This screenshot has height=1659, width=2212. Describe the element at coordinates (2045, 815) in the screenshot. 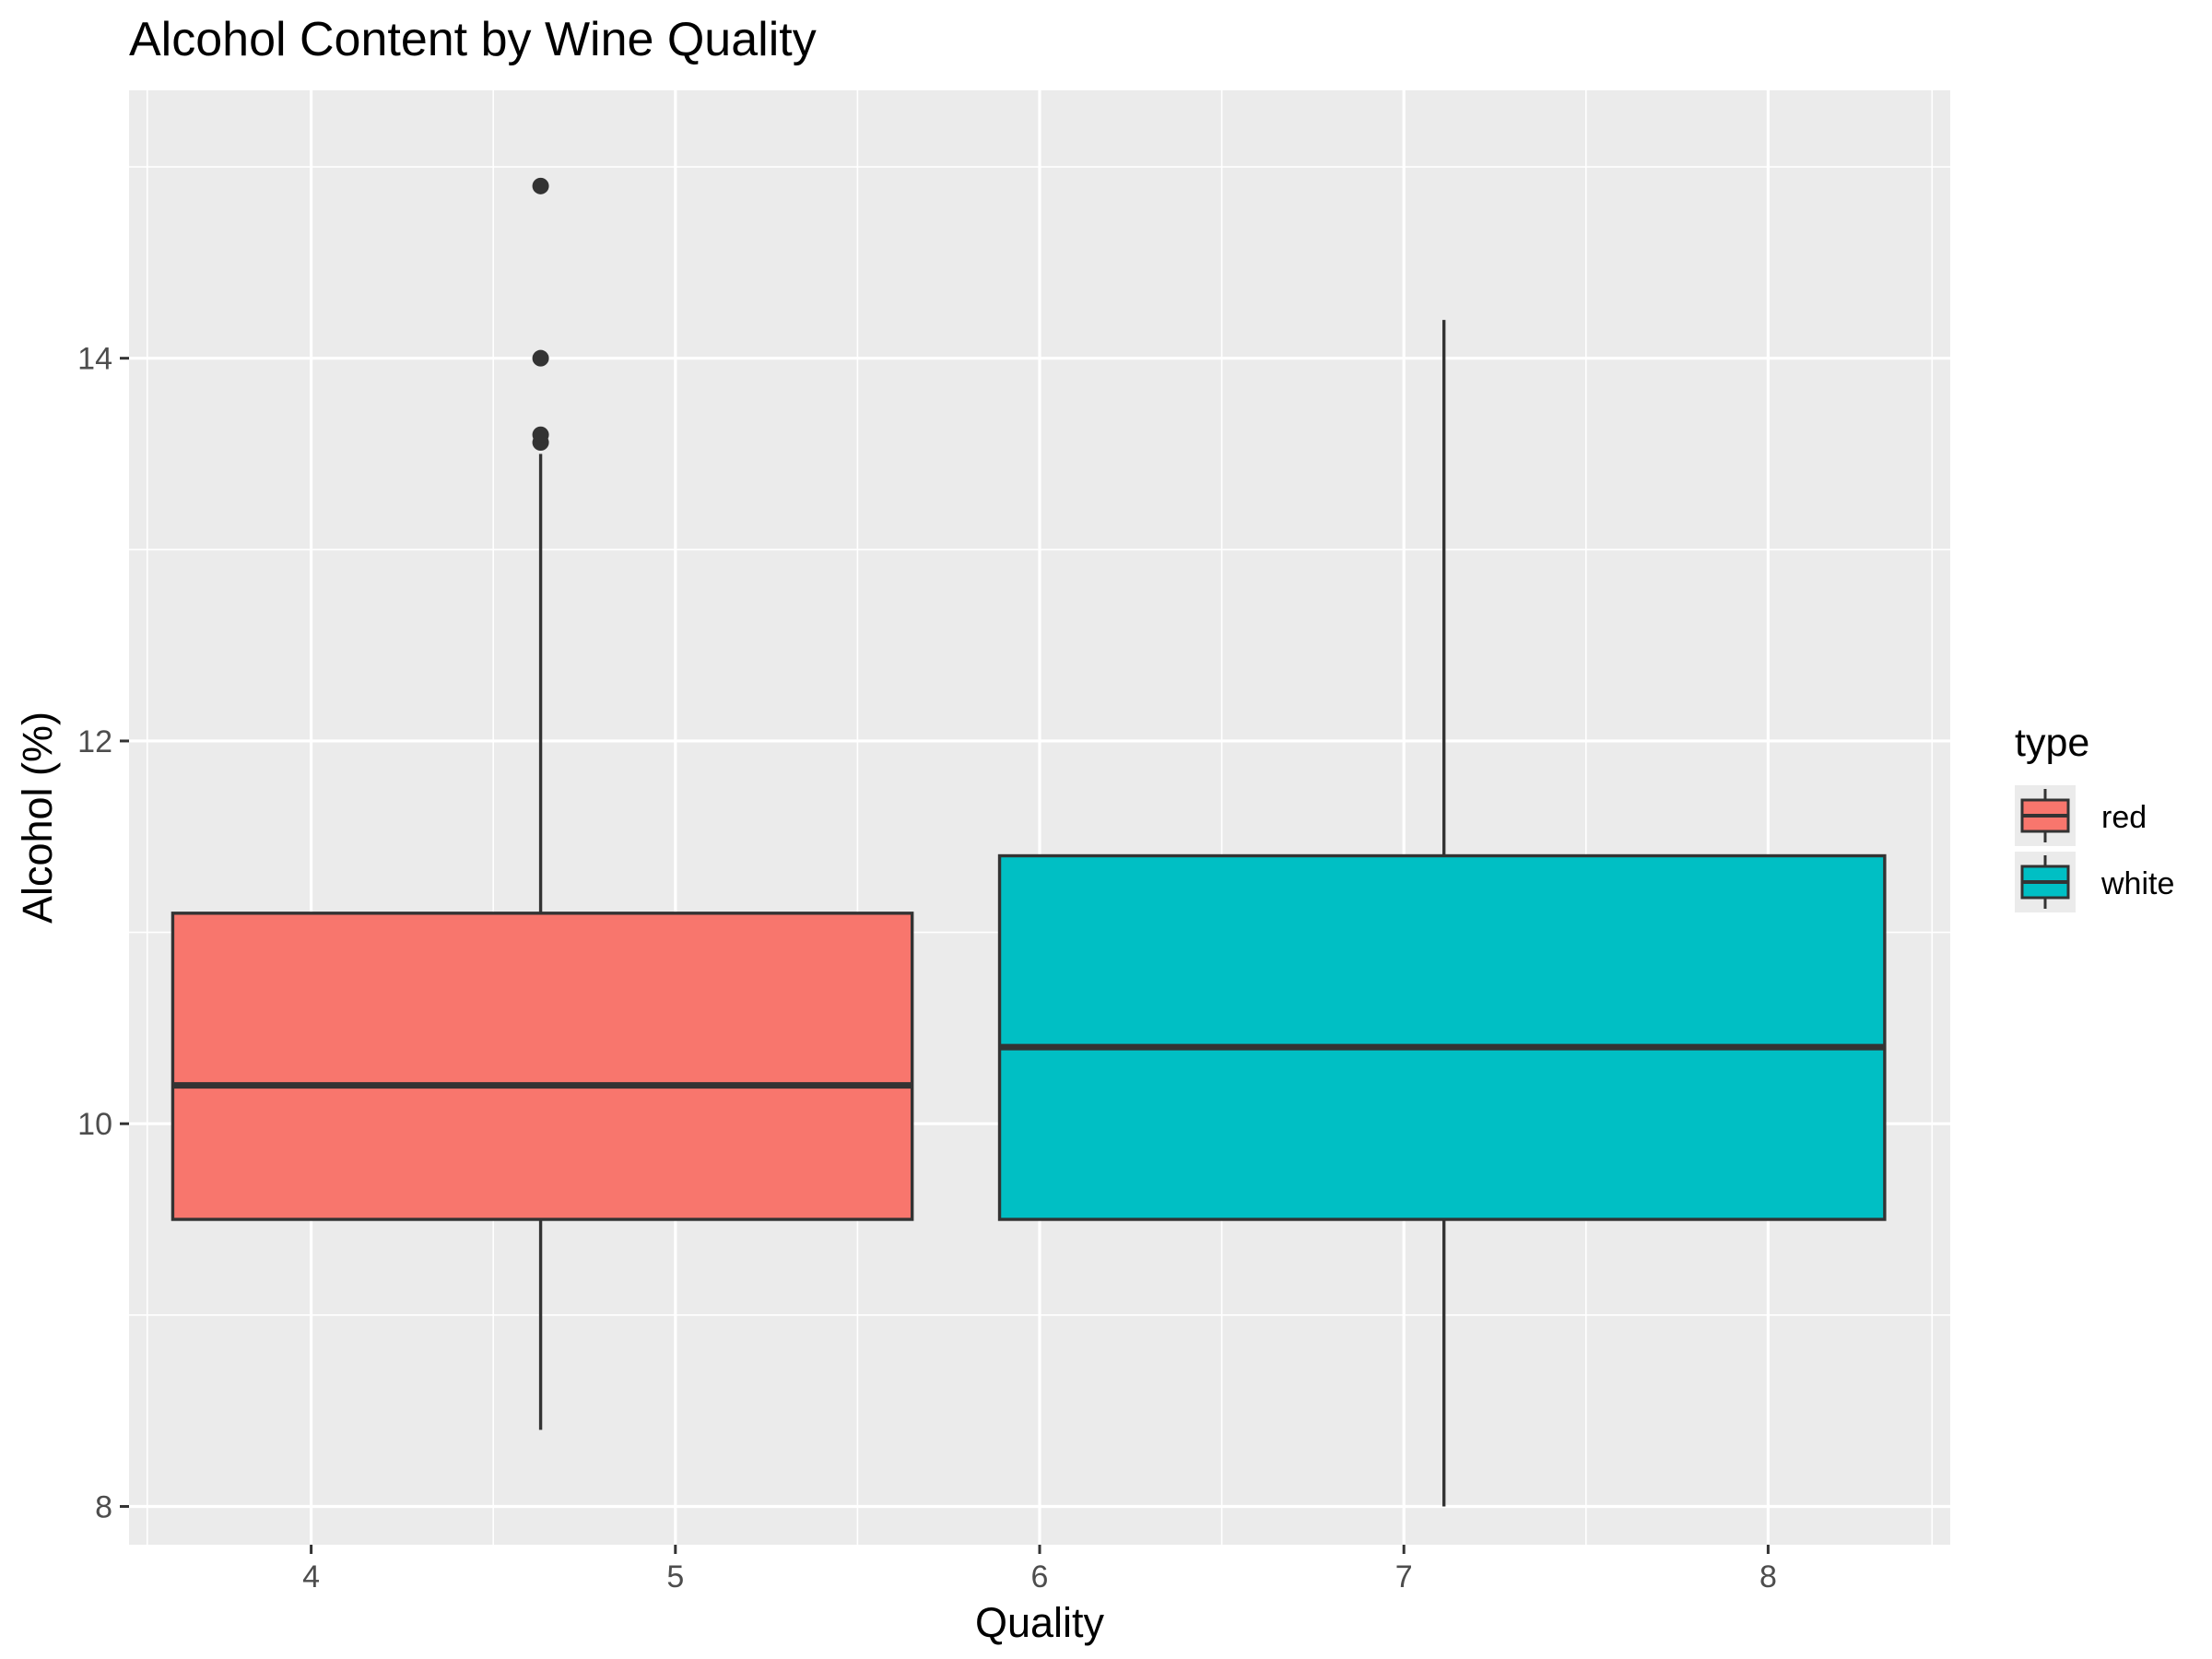

I see `legend-key-red` at that location.